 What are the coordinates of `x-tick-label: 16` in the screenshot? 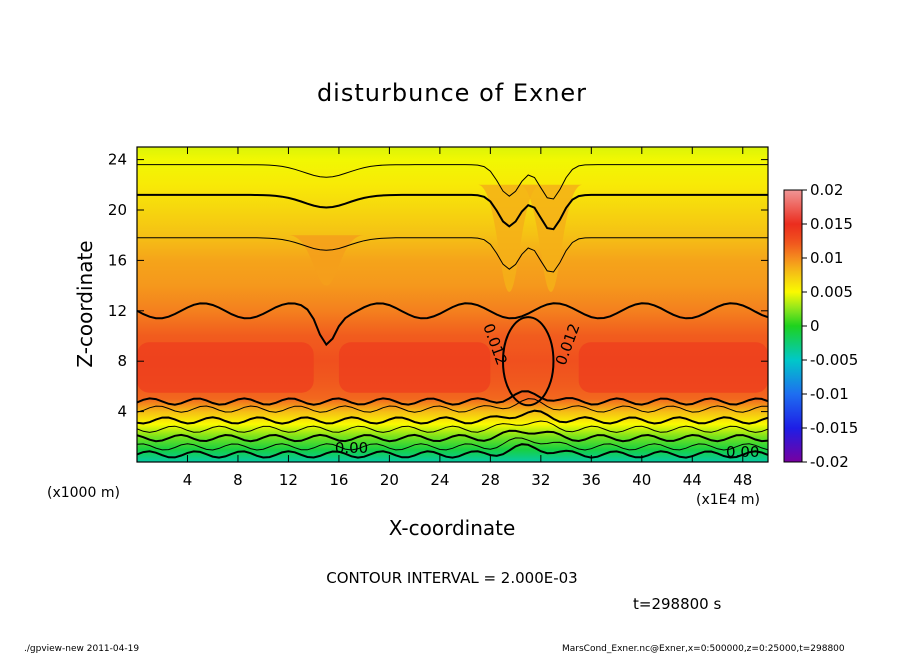 It's located at (338, 480).